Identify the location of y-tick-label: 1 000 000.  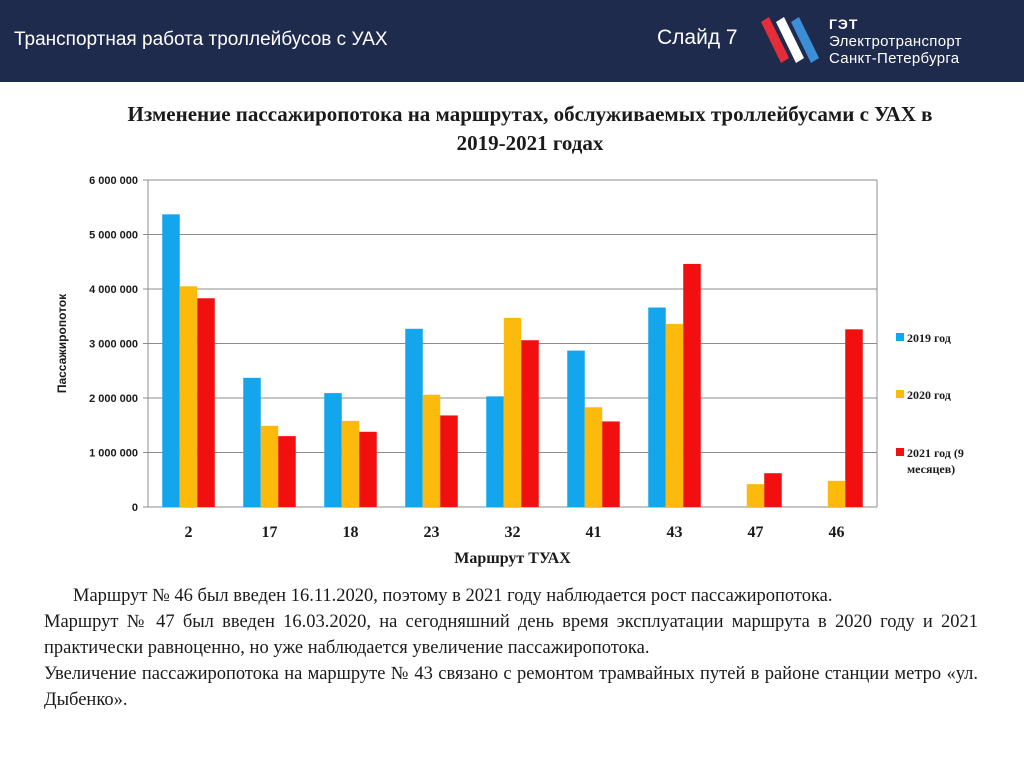
(113, 454).